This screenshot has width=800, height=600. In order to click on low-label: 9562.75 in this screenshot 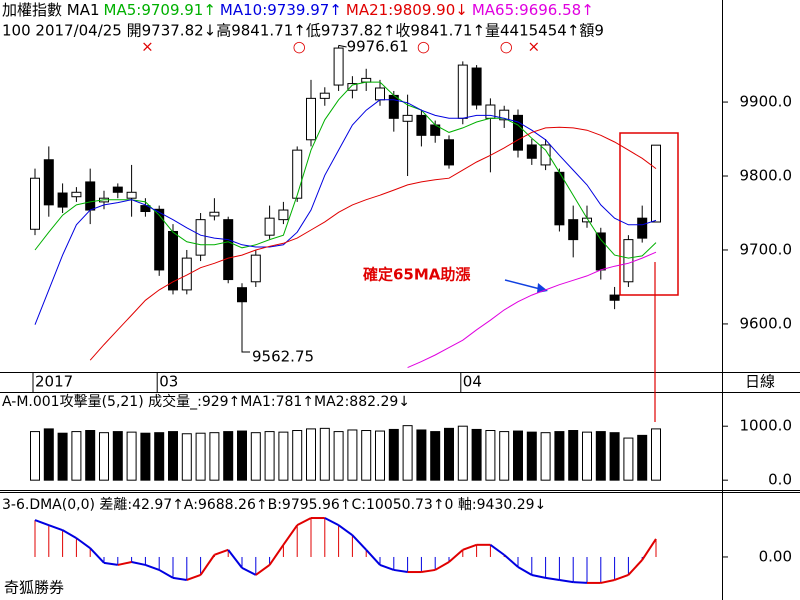, I will do `click(283, 357)`.